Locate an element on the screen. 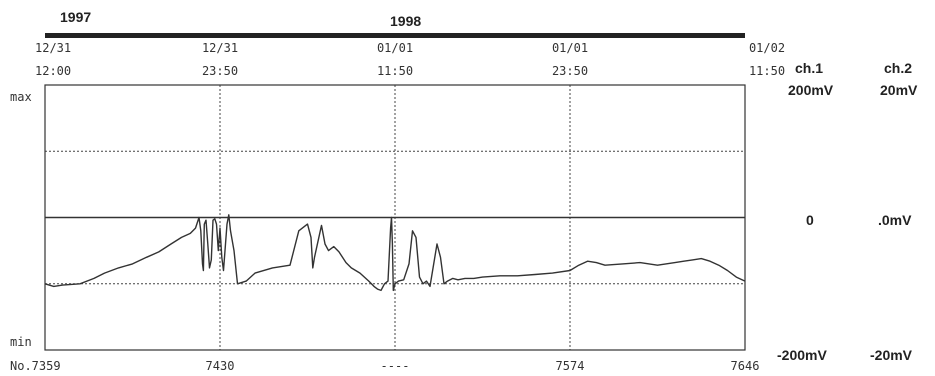  x-tick-date-4: 01/02 is located at coordinates (767, 48).